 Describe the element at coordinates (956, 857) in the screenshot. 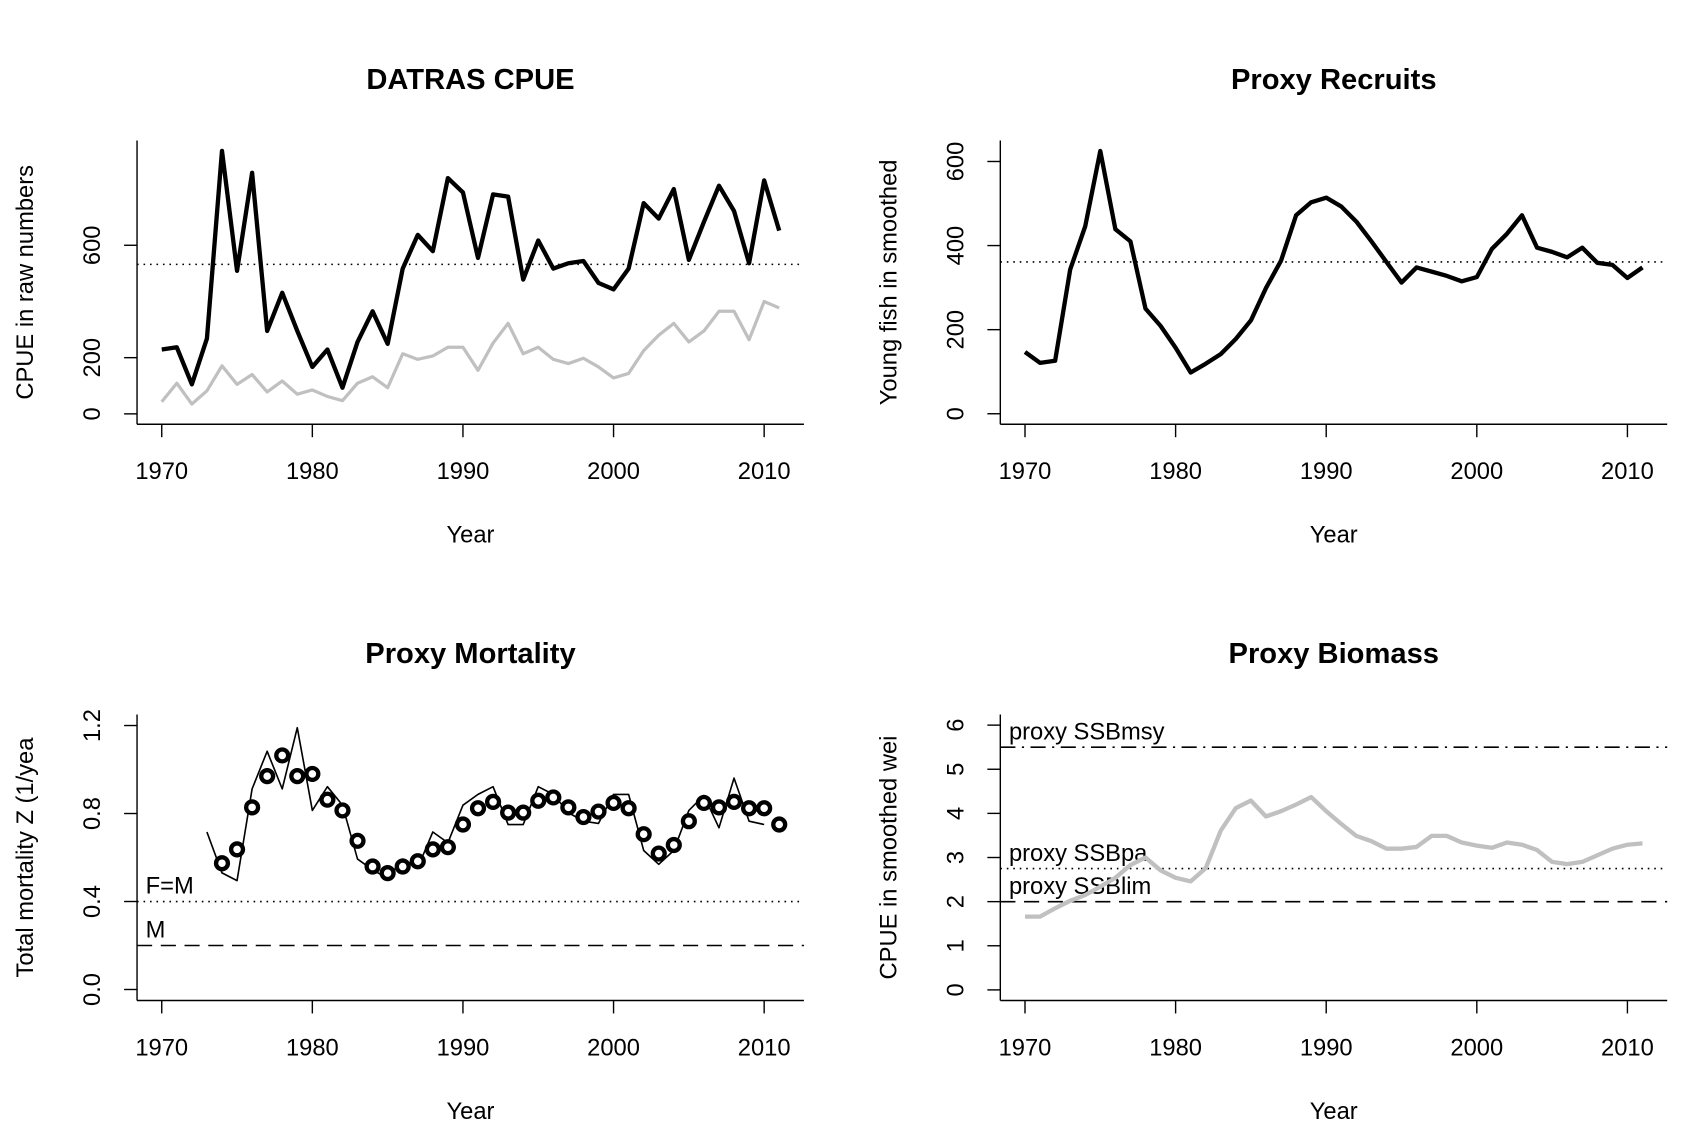

I see `y-tick-label: 3` at that location.